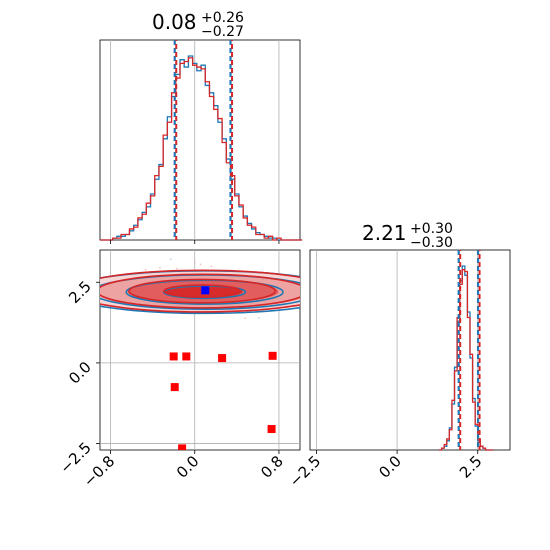  What do you see at coordinates (431, 229) in the screenshot?
I see `marginal-y-title-sup: +0.30` at bounding box center [431, 229].